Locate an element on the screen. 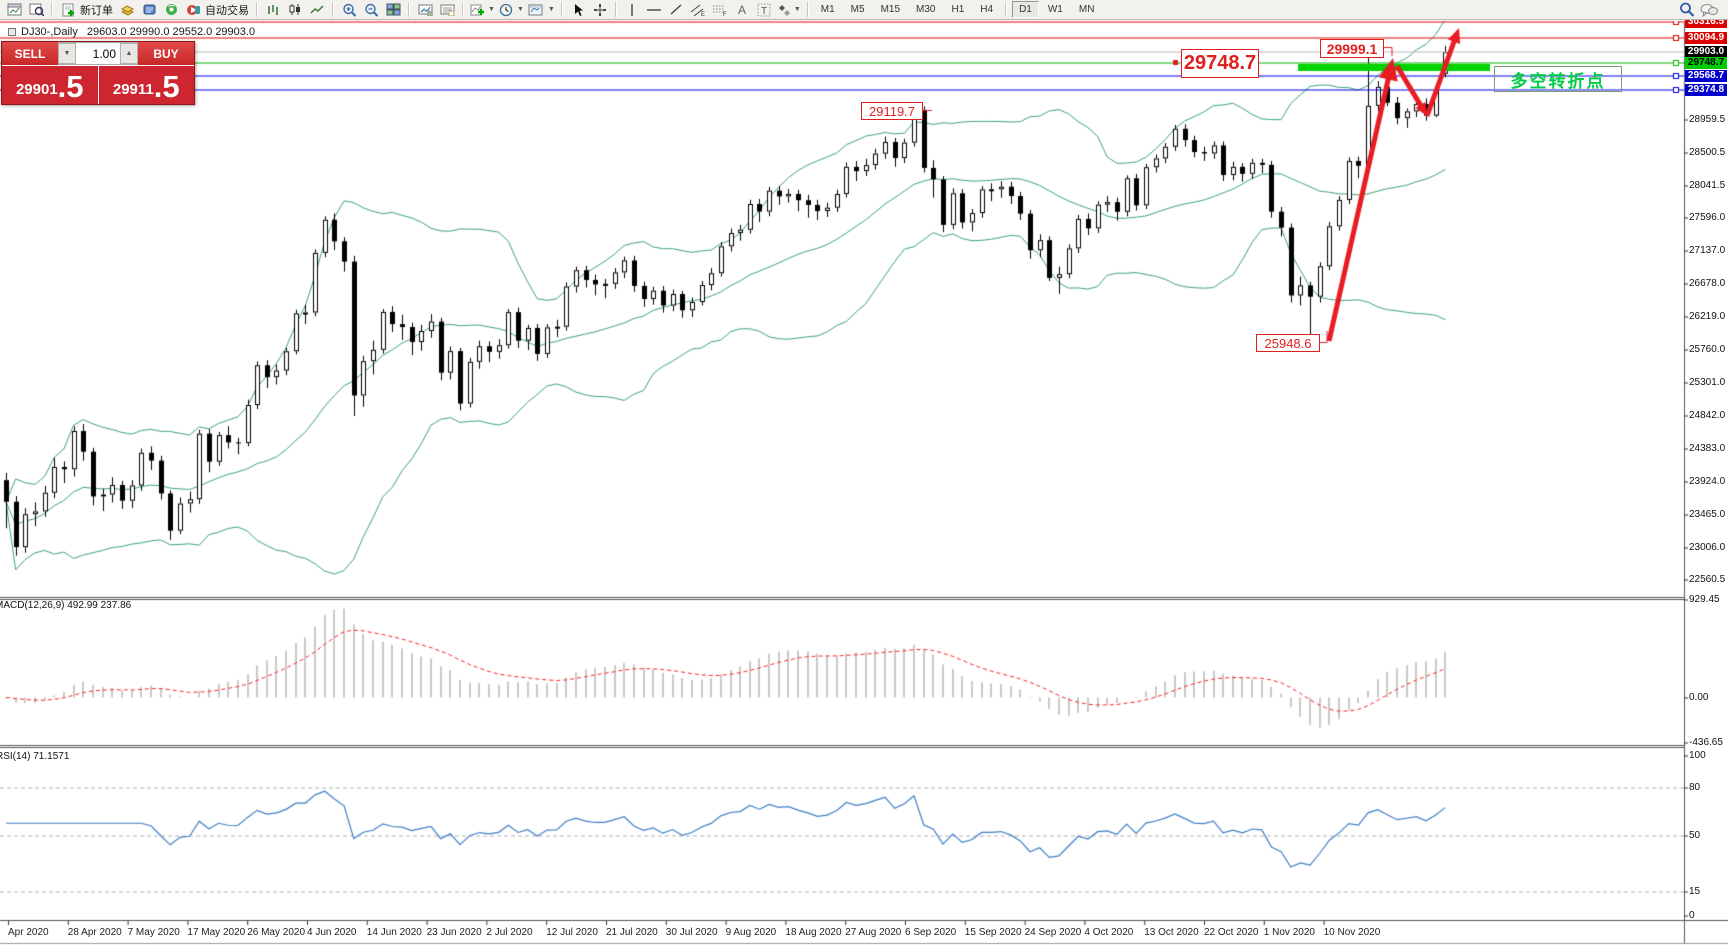  bar-chart-icon is located at coordinates (273, 10).